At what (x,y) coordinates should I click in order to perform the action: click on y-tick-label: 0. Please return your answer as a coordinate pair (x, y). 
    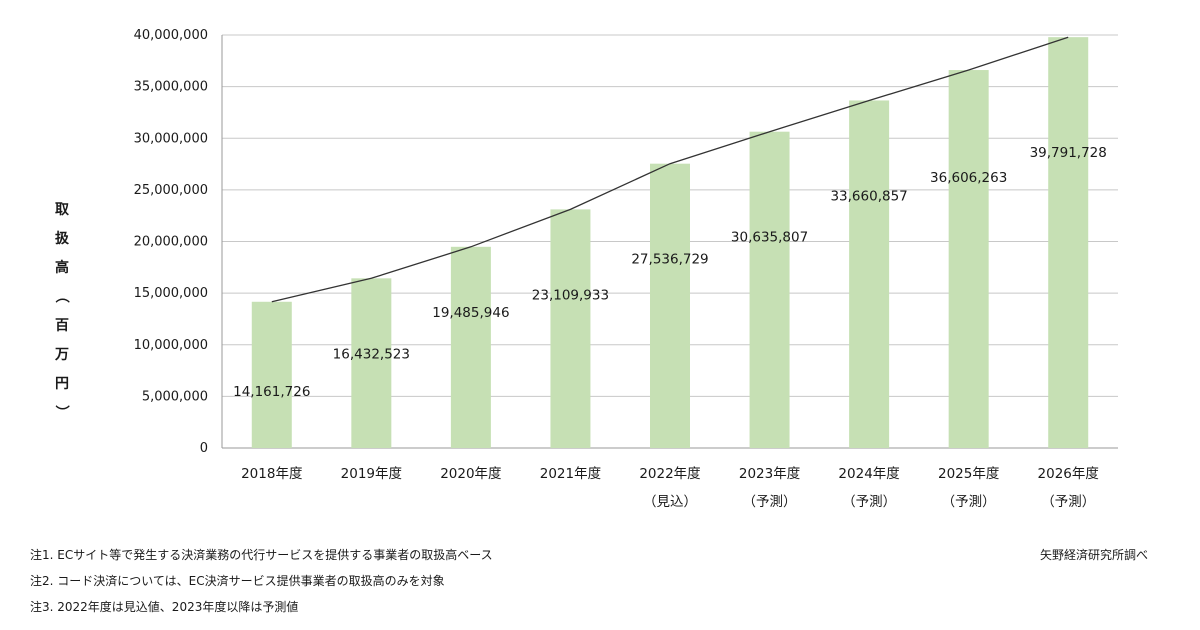
    Looking at the image, I should click on (204, 448).